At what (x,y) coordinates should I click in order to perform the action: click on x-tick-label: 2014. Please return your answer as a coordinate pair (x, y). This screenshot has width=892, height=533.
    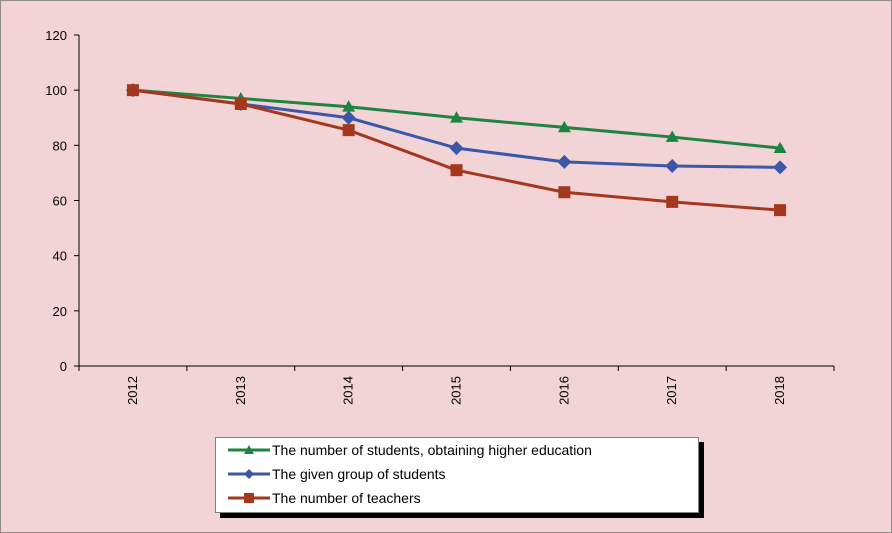
    Looking at the image, I should click on (348, 390).